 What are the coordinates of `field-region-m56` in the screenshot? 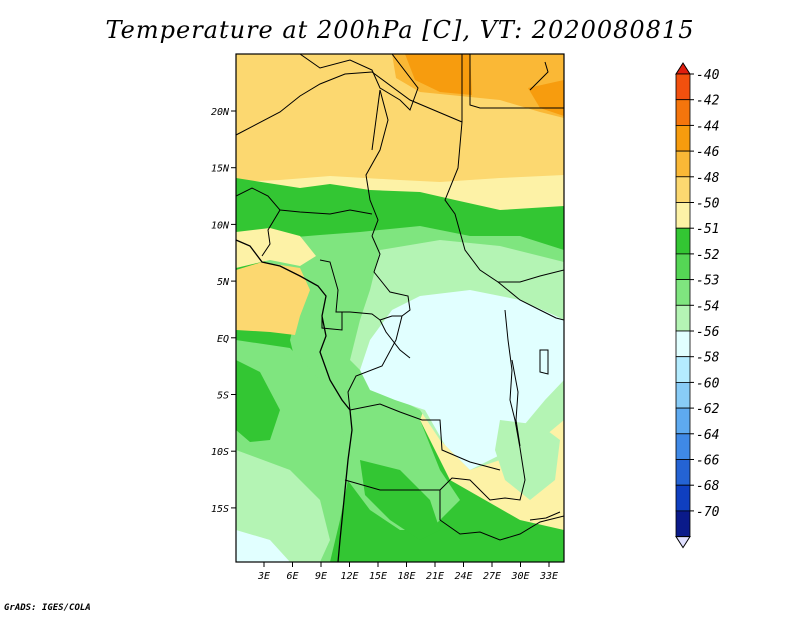 It's located at (263, 546).